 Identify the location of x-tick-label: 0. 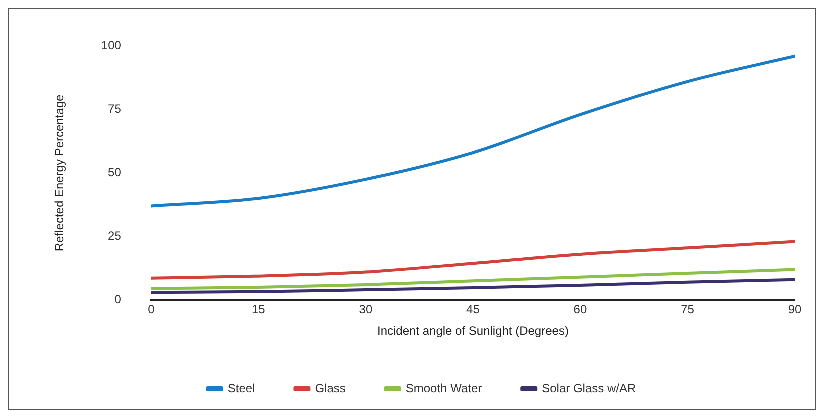
(152, 309).